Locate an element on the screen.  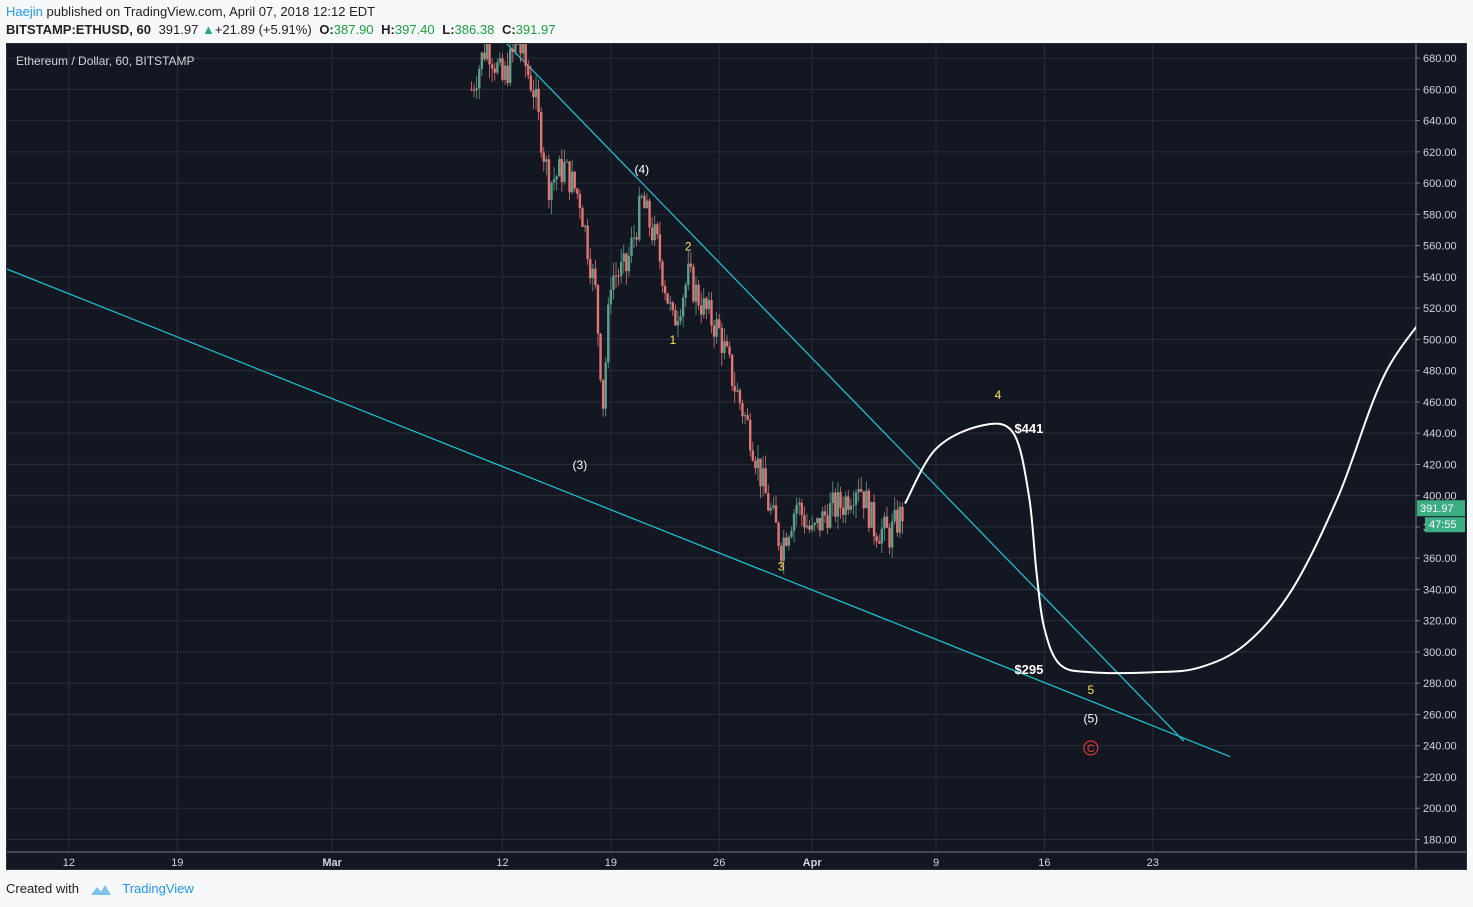
y-tick-label: 580.00 is located at coordinates (1440, 215).